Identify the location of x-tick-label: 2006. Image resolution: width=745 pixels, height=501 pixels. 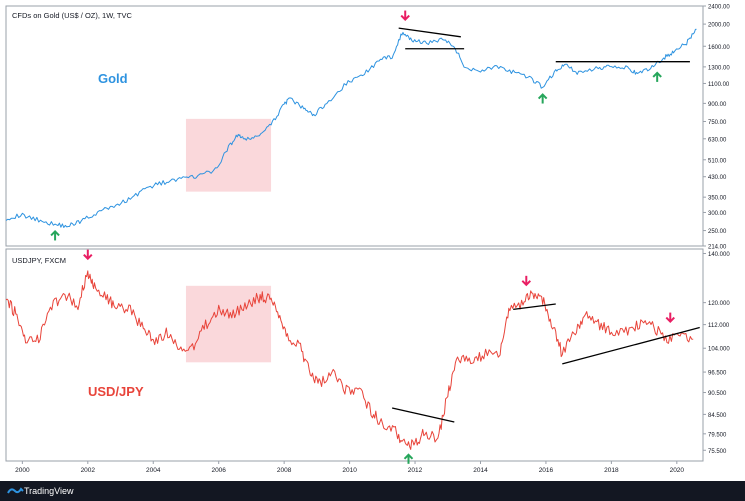
(218, 470).